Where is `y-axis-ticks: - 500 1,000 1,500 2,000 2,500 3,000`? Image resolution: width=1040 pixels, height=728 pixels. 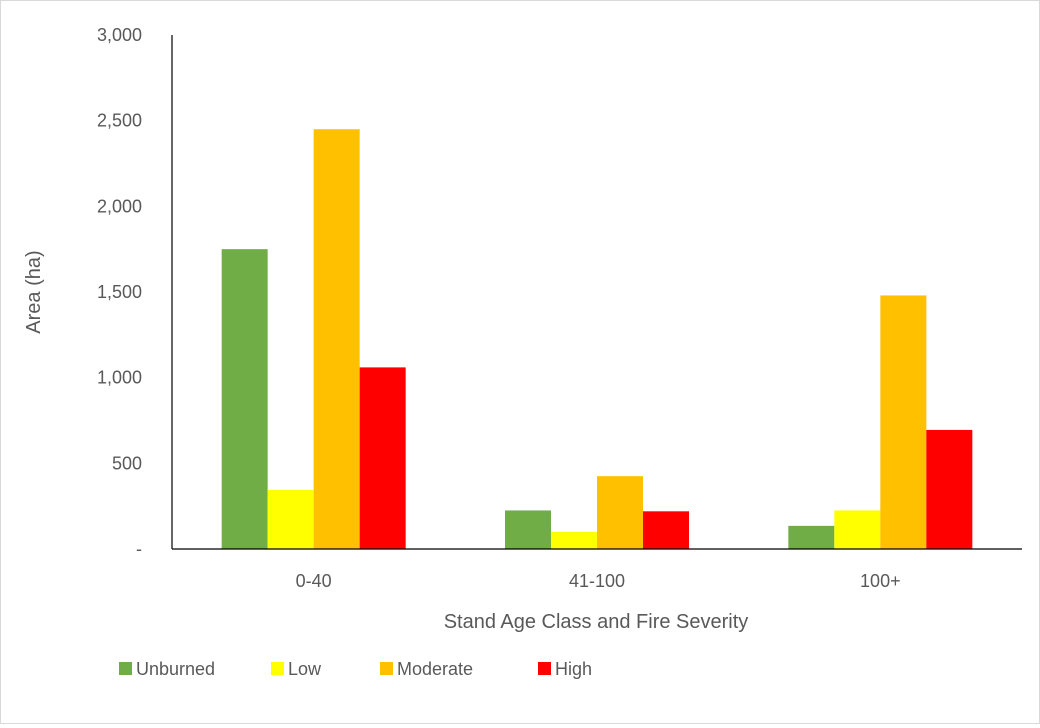 y-axis-ticks: - 500 1,000 1,500 2,000 2,500 3,000 is located at coordinates (119, 292).